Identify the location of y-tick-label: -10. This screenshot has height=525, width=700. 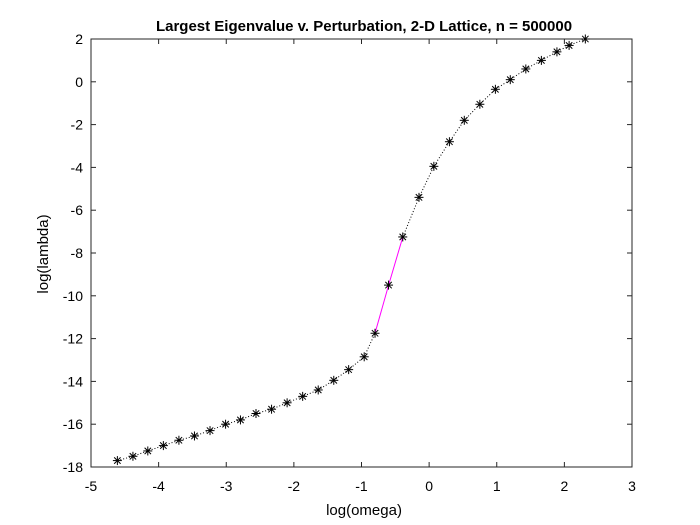
(73, 296).